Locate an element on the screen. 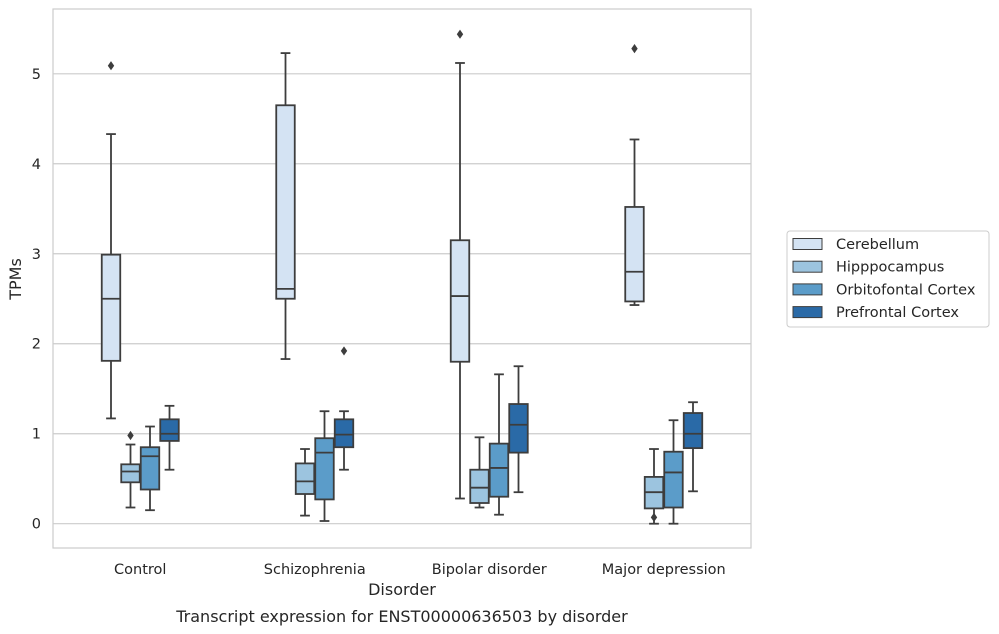 The width and height of the screenshot is (999, 634). x-tick-label: Bipolar disorder is located at coordinates (489, 570).